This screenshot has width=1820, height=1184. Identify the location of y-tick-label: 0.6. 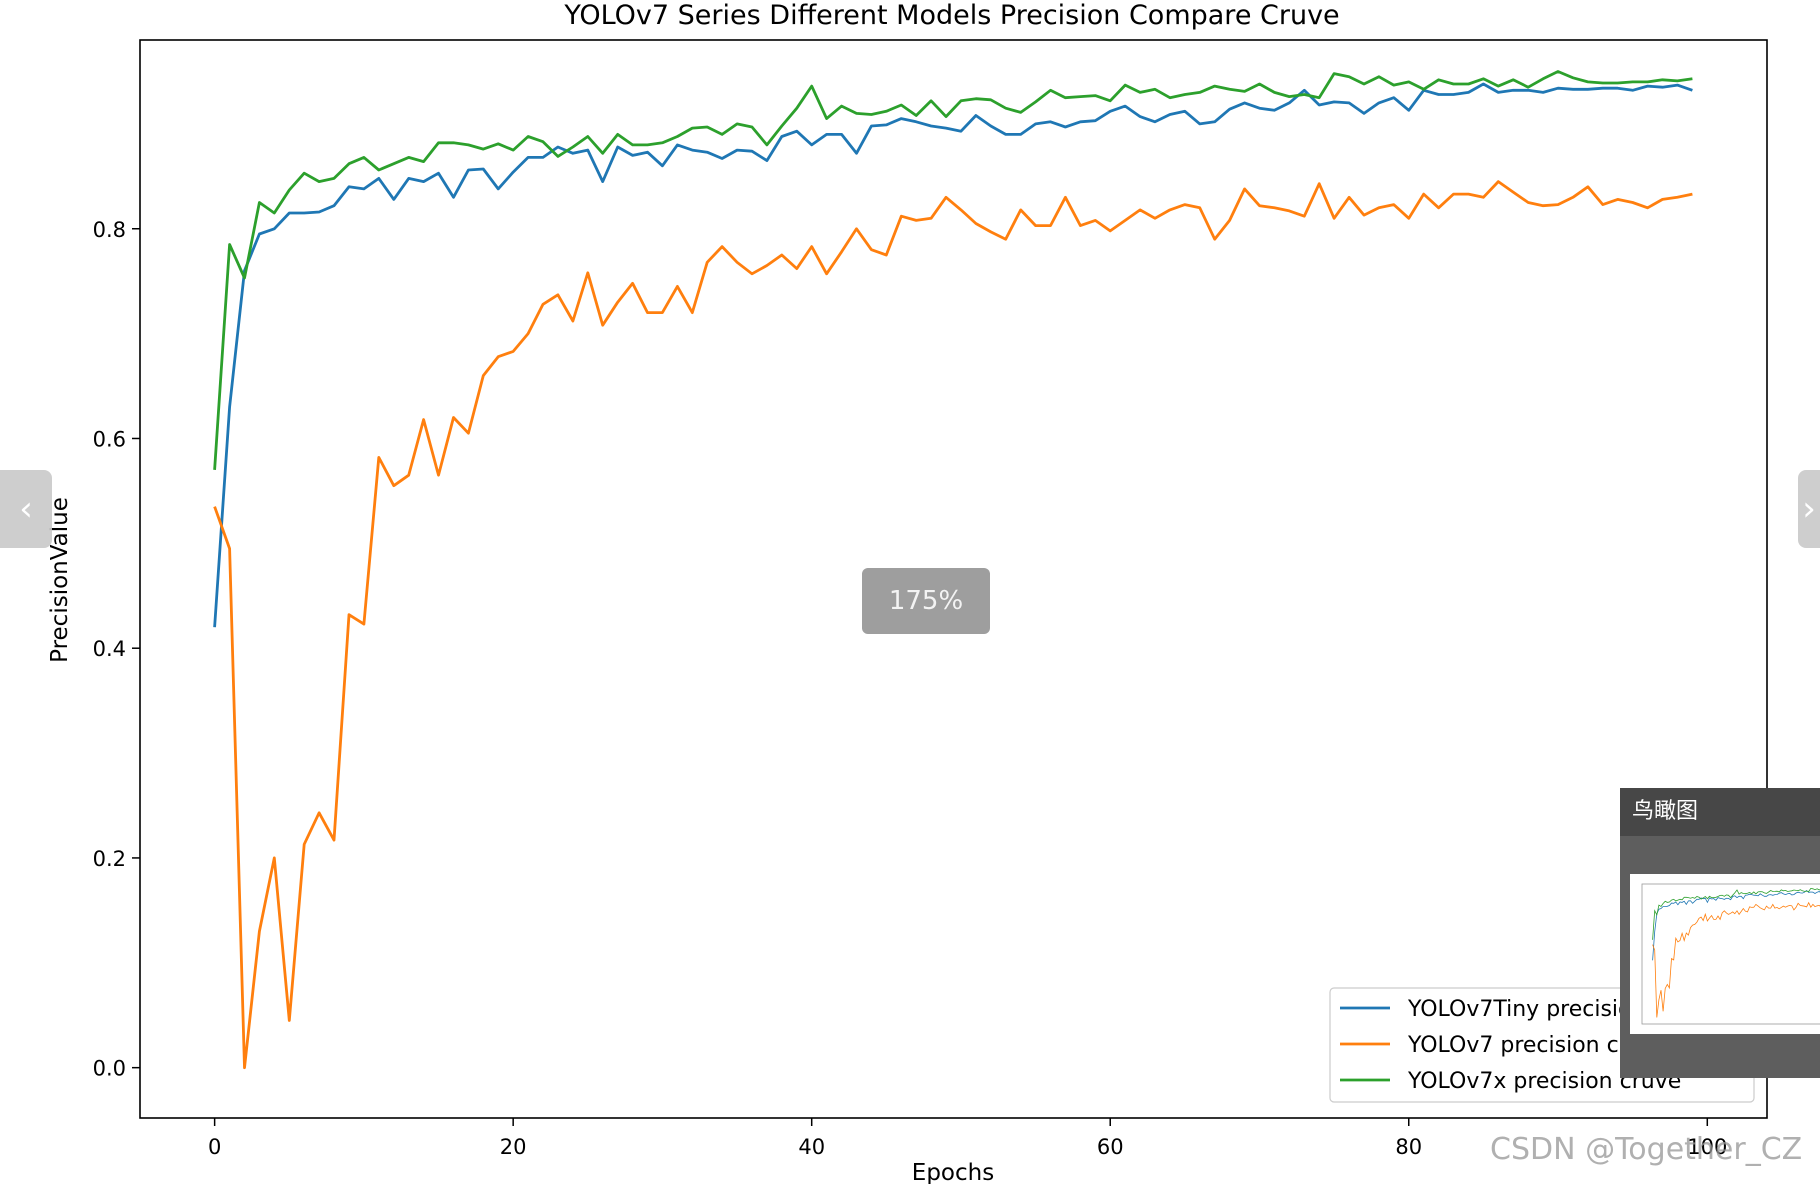
(109, 439).